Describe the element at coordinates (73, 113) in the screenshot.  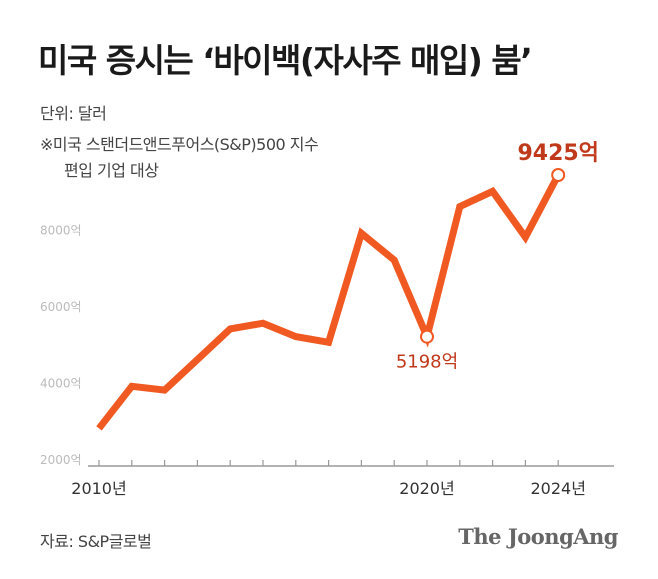
I see `unit-label: 단위: 달러` at that location.